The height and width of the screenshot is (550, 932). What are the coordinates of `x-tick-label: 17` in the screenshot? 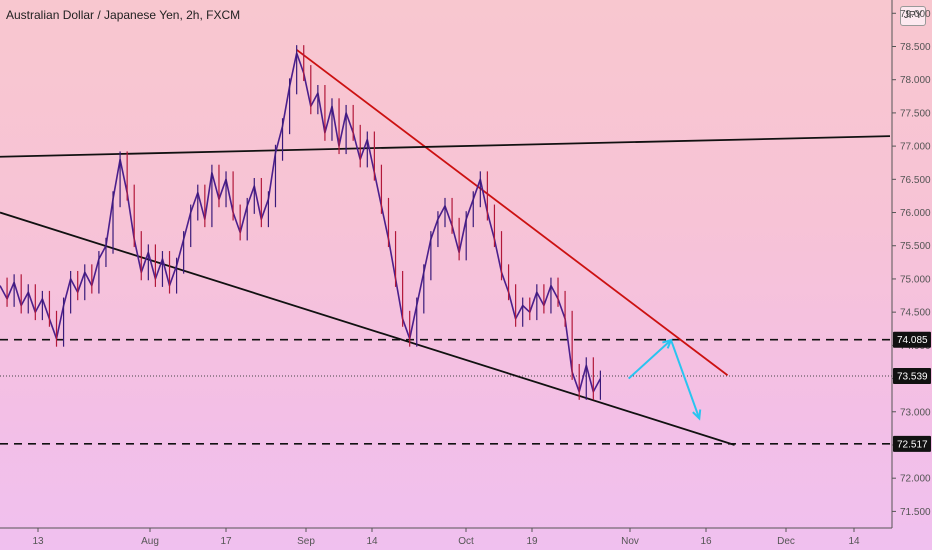 It's located at (226, 541).